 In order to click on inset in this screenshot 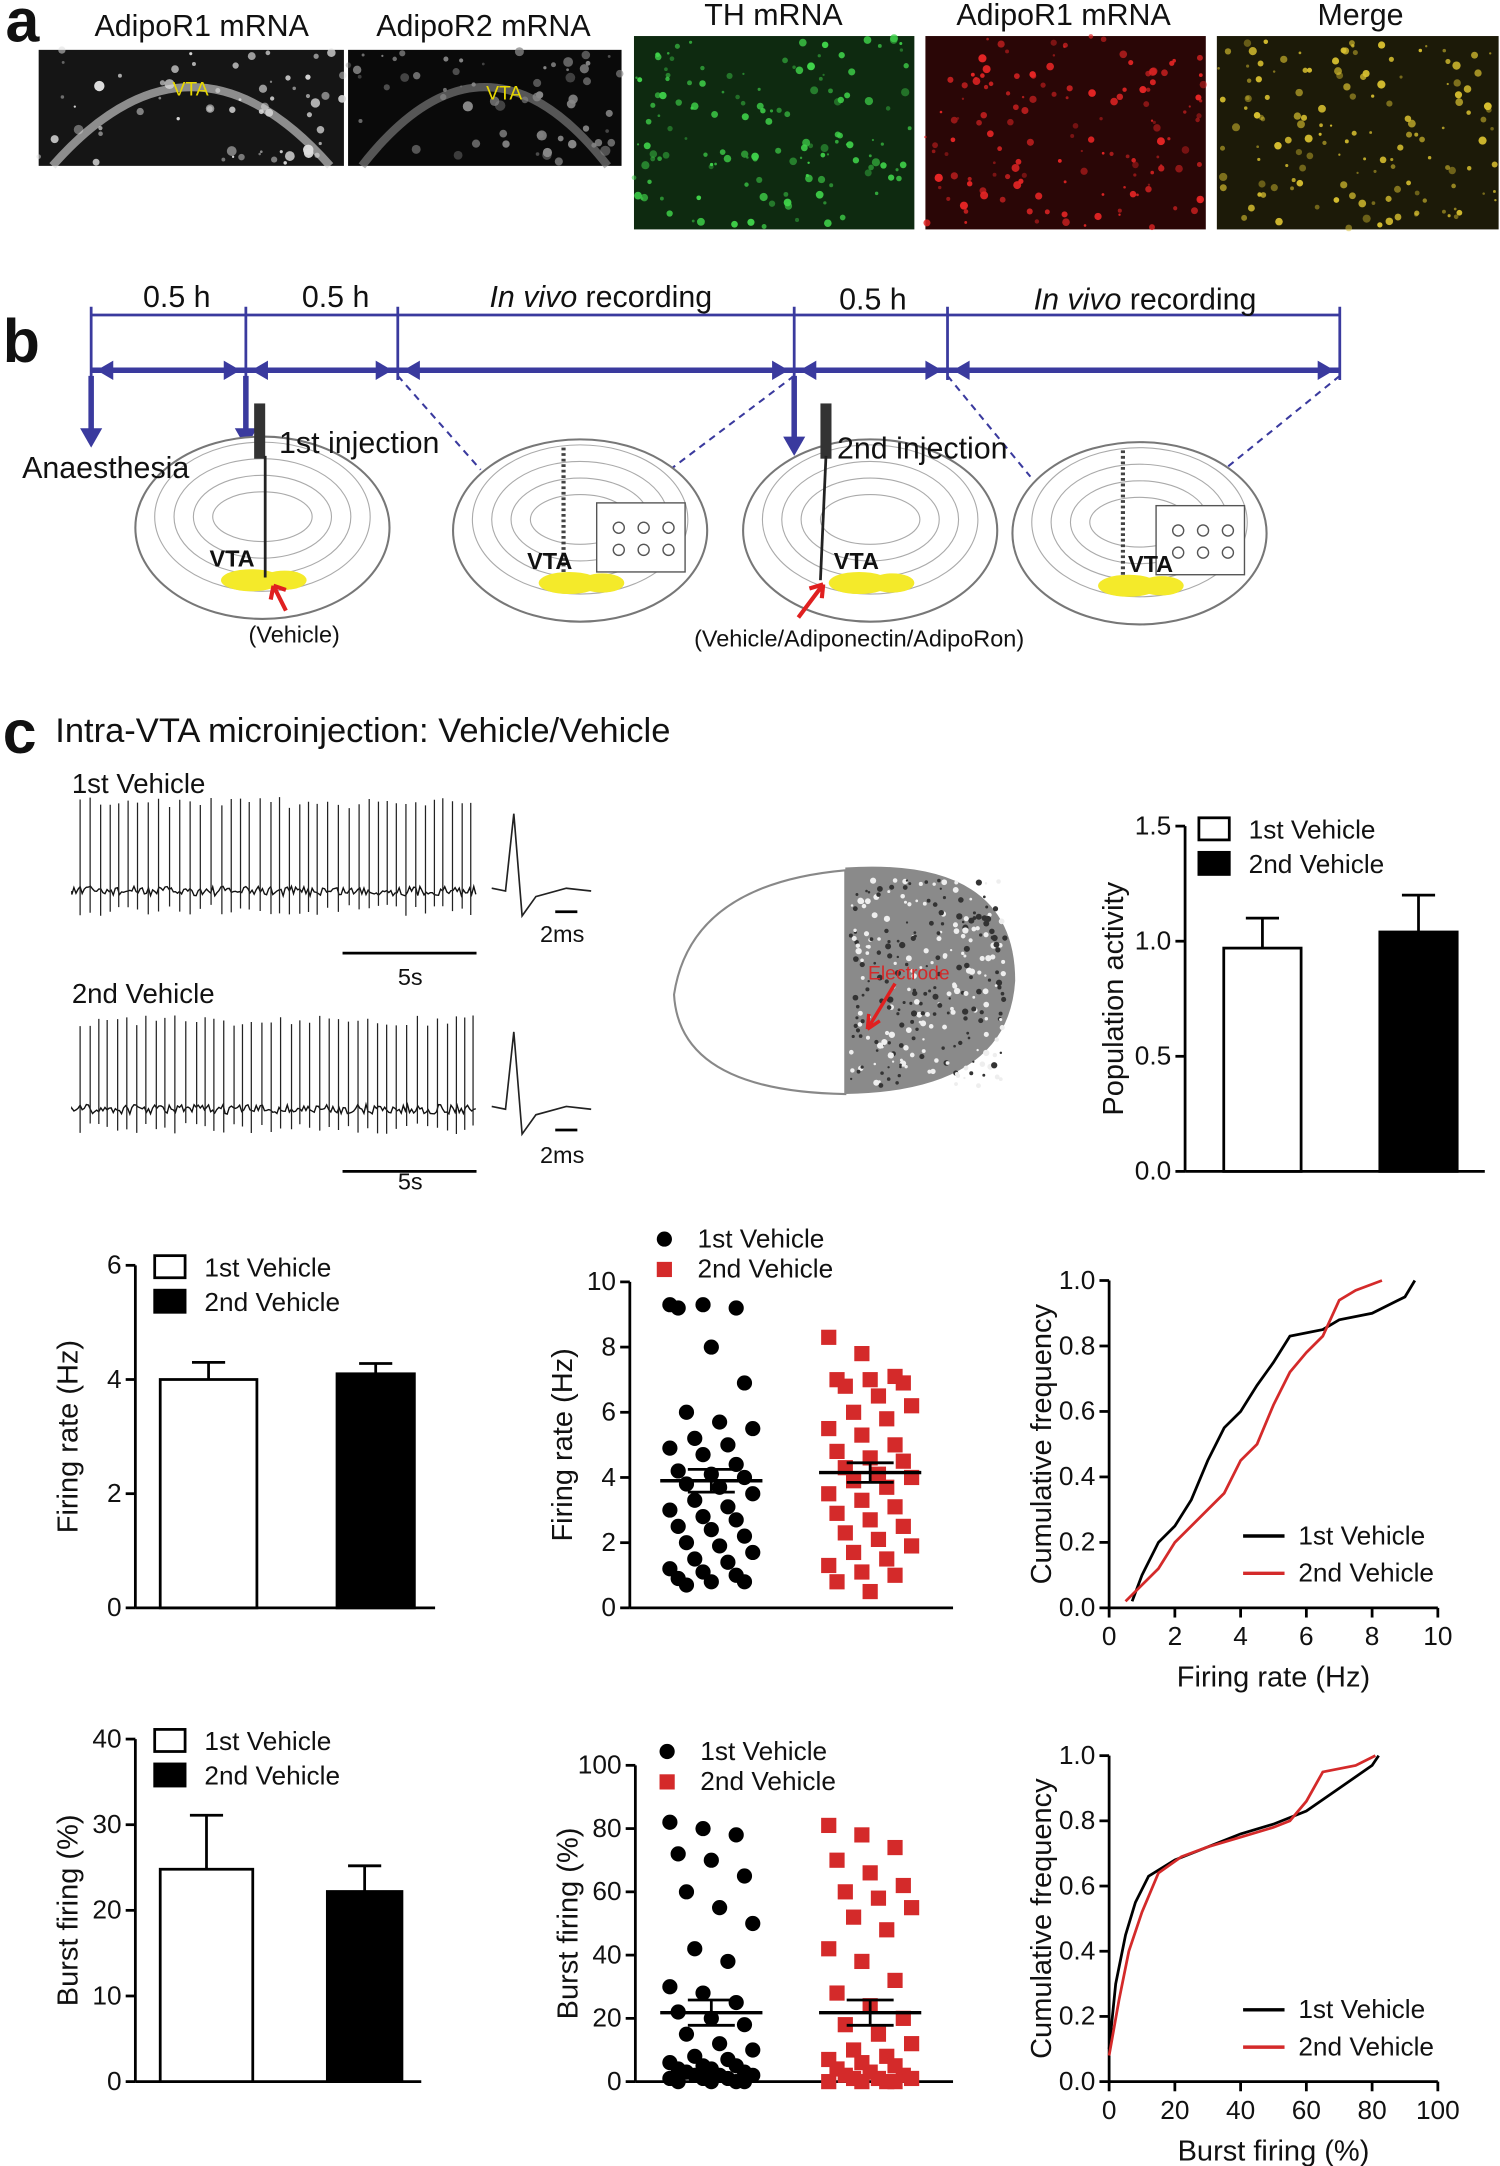, I will do `click(640, 537)`.